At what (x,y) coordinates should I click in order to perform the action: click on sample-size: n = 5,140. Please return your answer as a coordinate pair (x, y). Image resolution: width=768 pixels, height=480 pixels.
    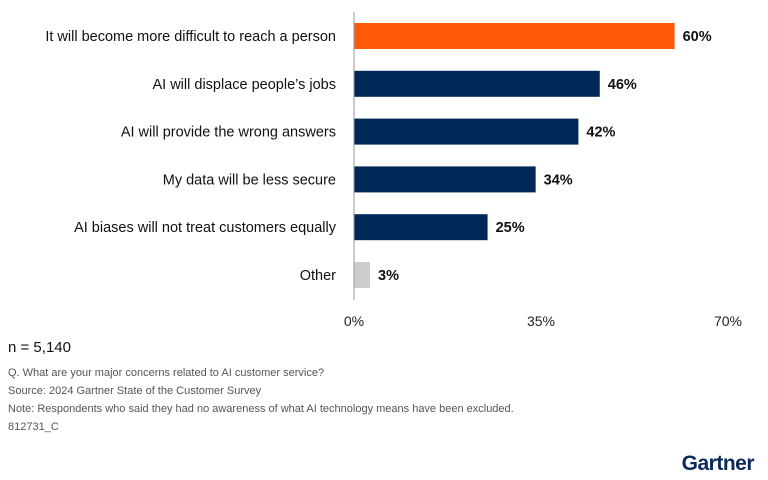
    Looking at the image, I should click on (39, 347).